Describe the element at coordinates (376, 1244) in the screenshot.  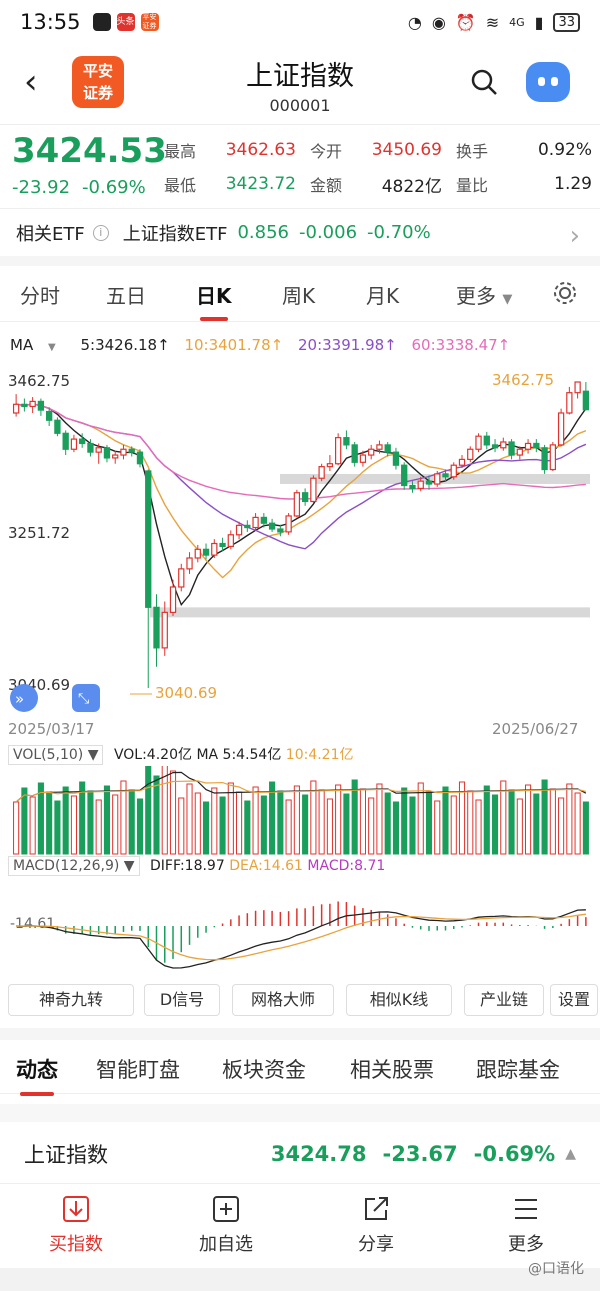
I see `share-label: 分享` at that location.